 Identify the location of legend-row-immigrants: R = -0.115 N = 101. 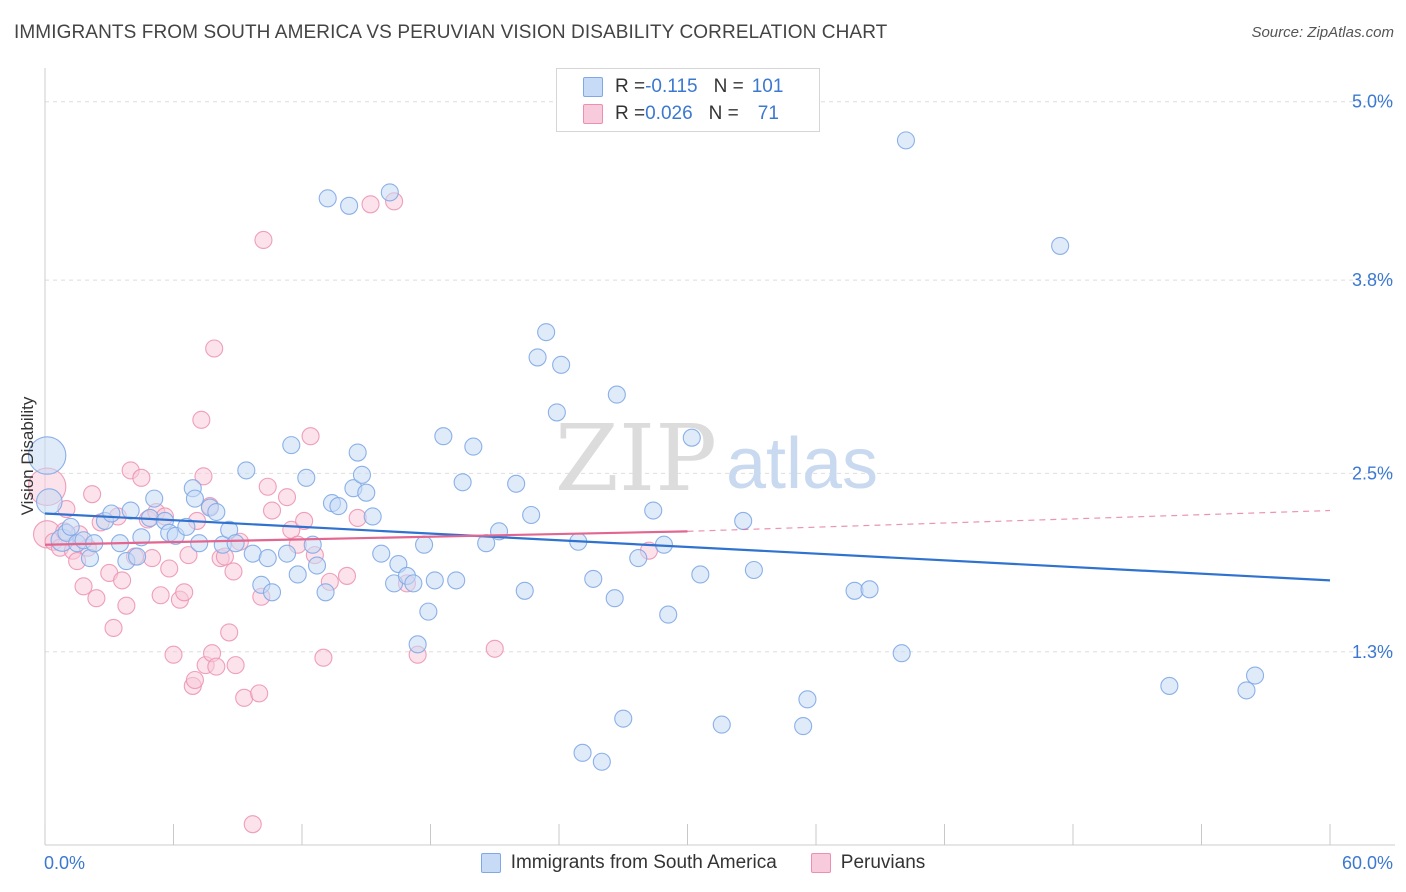
(683, 87).